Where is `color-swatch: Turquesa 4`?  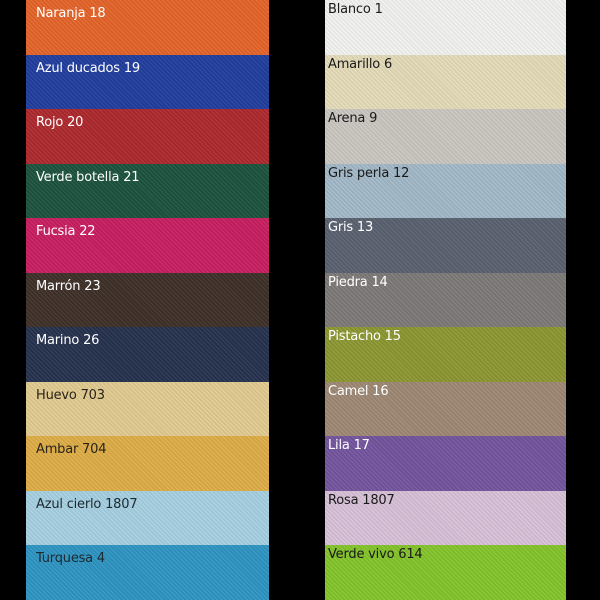
color-swatch: Turquesa 4 is located at coordinates (147, 572).